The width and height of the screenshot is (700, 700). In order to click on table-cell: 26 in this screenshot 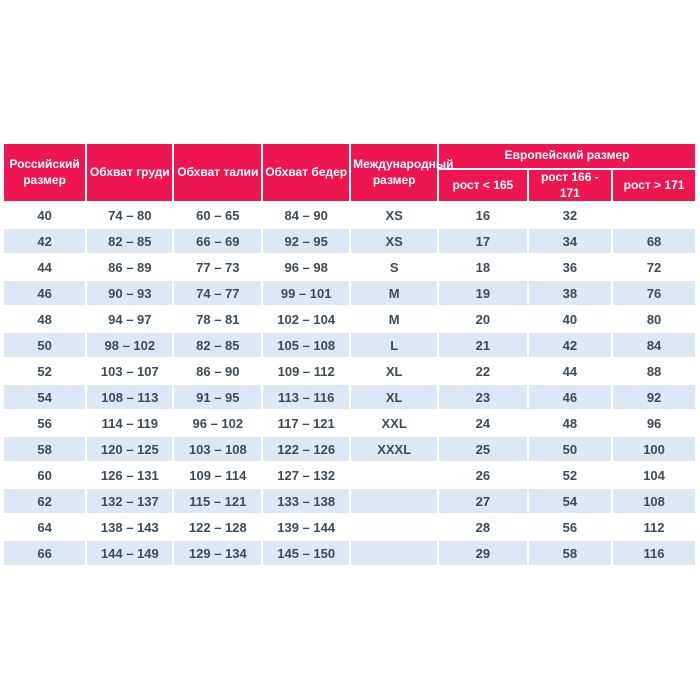, I will do `click(483, 475)`.